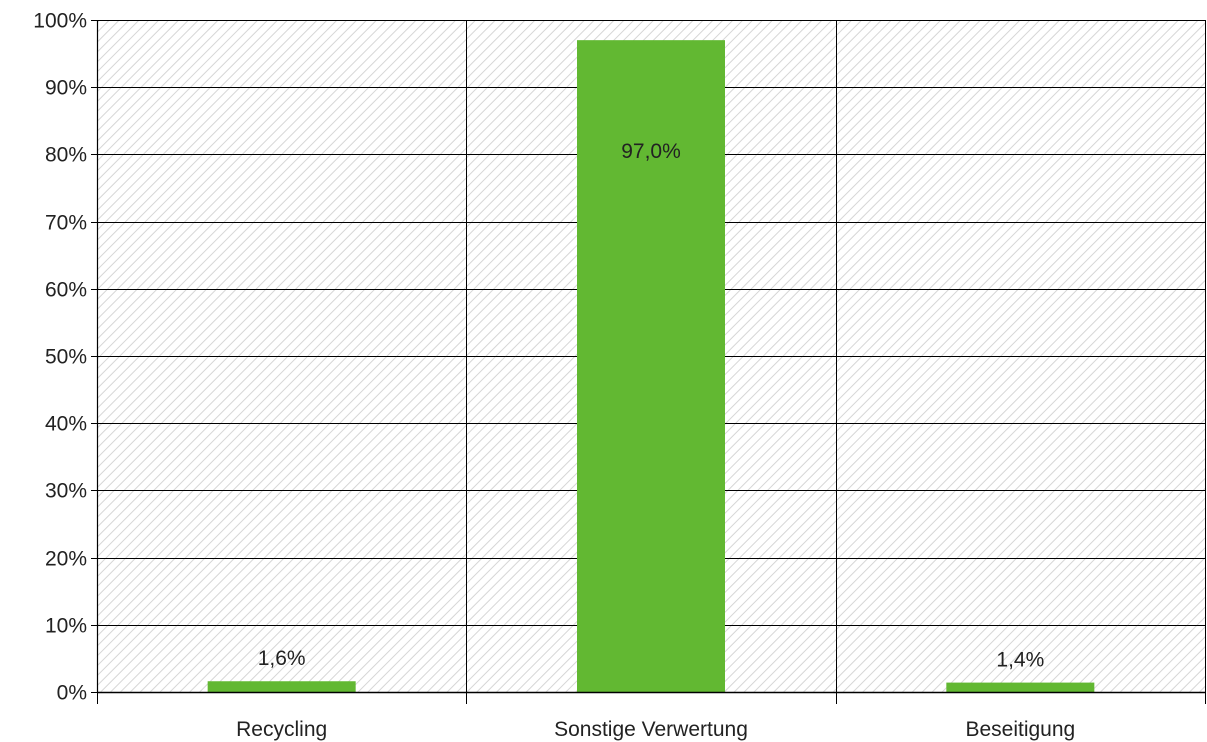  What do you see at coordinates (66, 626) in the screenshot?
I see `y-tick-label: 10%` at bounding box center [66, 626].